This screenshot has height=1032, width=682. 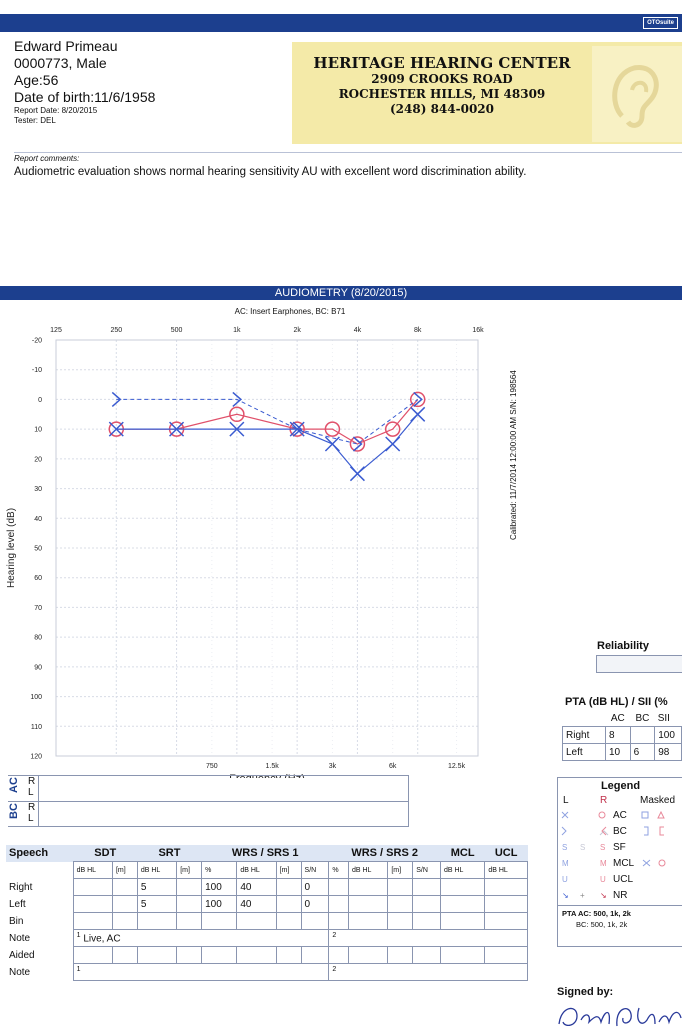 What do you see at coordinates (613, 855) in the screenshot?
I see `legend-symbols: S S S M M U U ↘ + ↘` at bounding box center [613, 855].